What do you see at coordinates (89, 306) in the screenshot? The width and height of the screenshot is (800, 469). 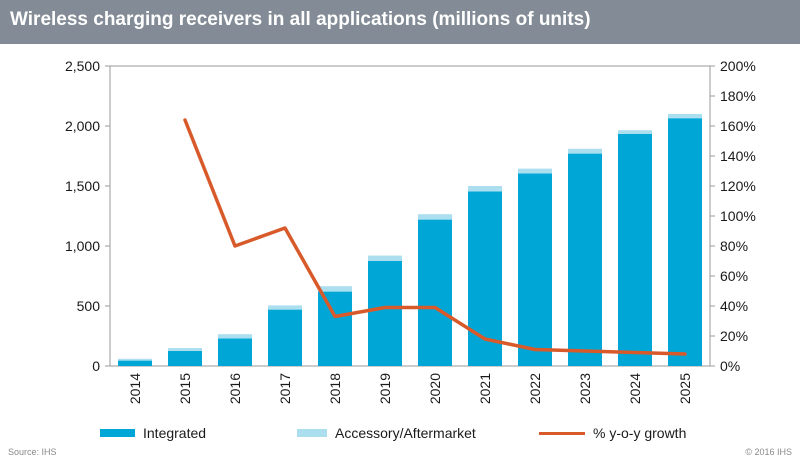 I see `y-left-tick-label: 500` at bounding box center [89, 306].